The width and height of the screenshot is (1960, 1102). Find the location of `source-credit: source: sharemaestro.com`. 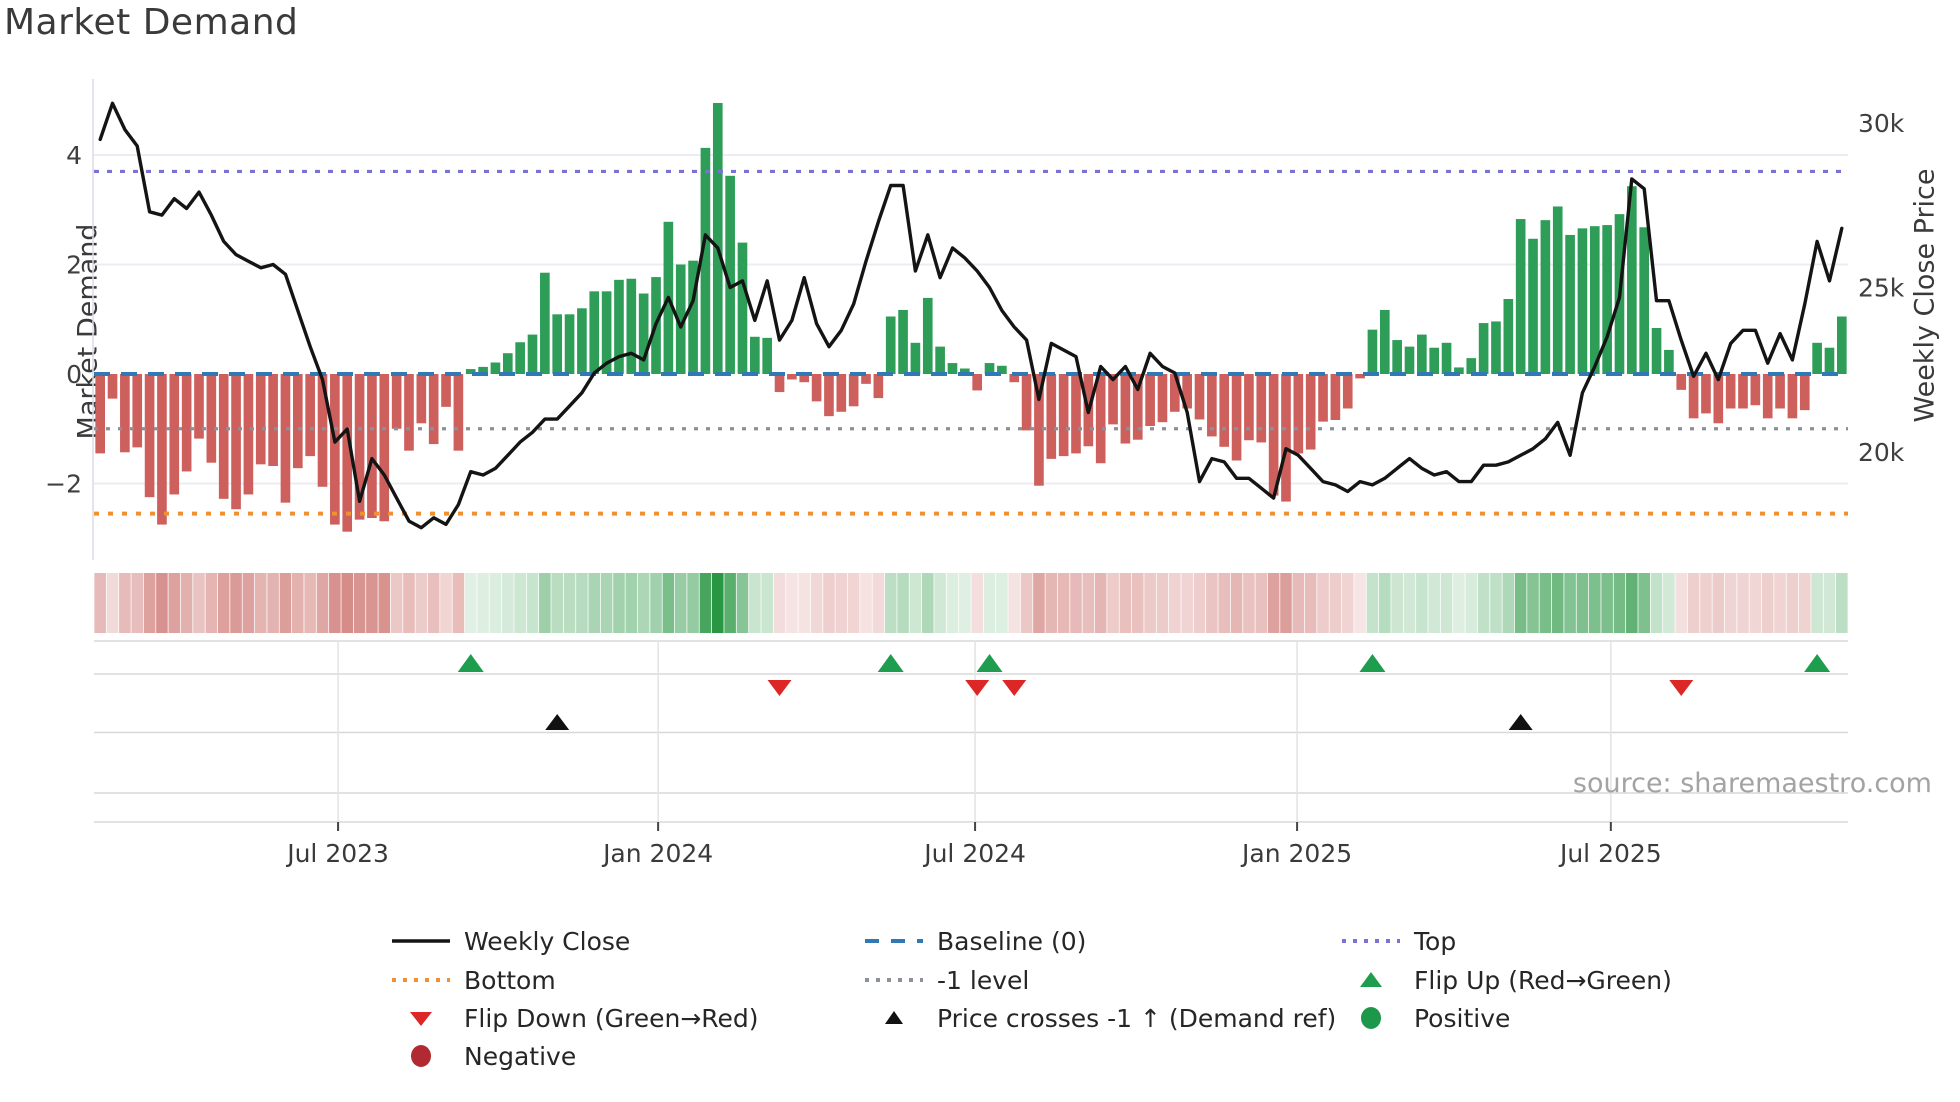

source-credit: source: sharemaestro.com is located at coordinates (1752, 783).